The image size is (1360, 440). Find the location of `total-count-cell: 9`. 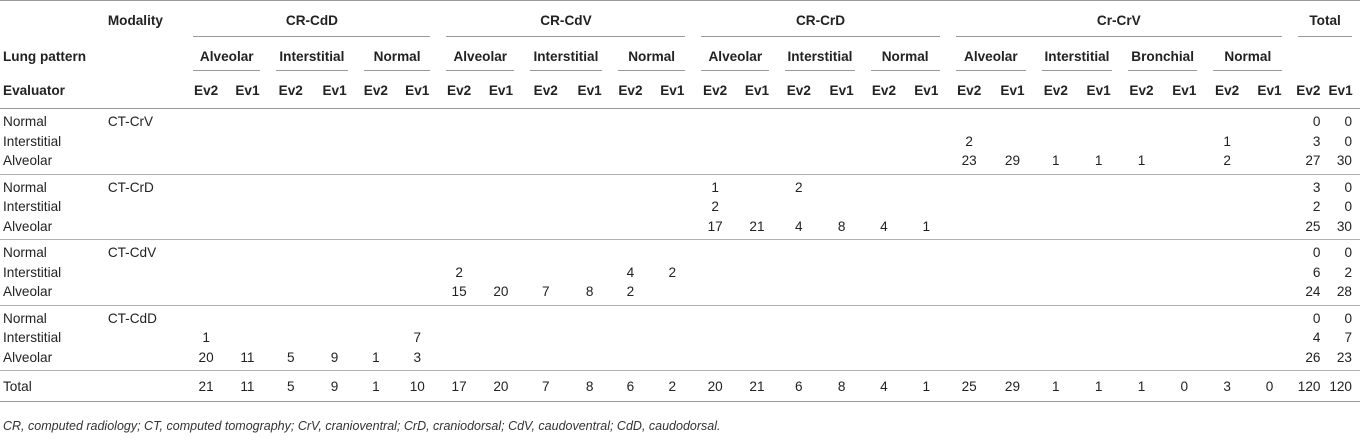

total-count-cell: 9 is located at coordinates (334, 386).